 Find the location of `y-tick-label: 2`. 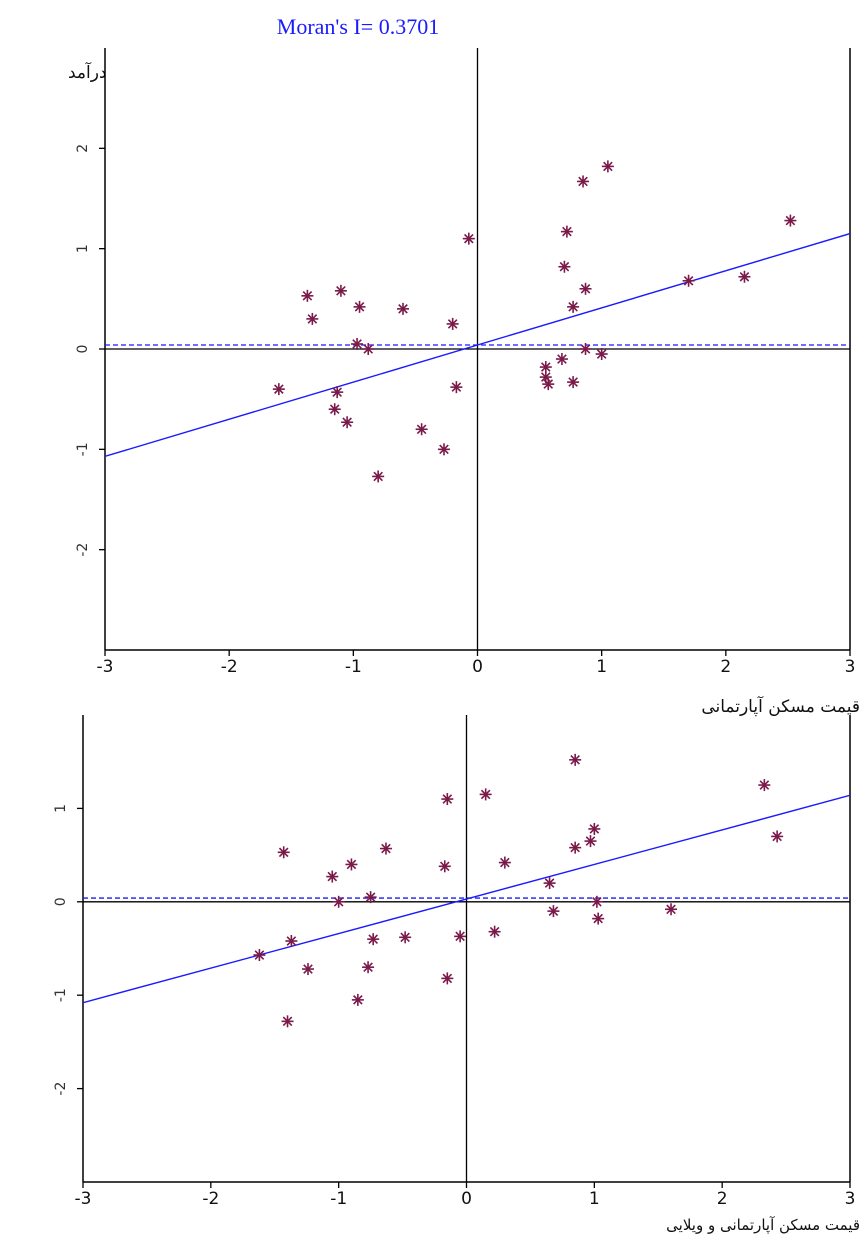

y-tick-label: 2 is located at coordinates (83, 148).